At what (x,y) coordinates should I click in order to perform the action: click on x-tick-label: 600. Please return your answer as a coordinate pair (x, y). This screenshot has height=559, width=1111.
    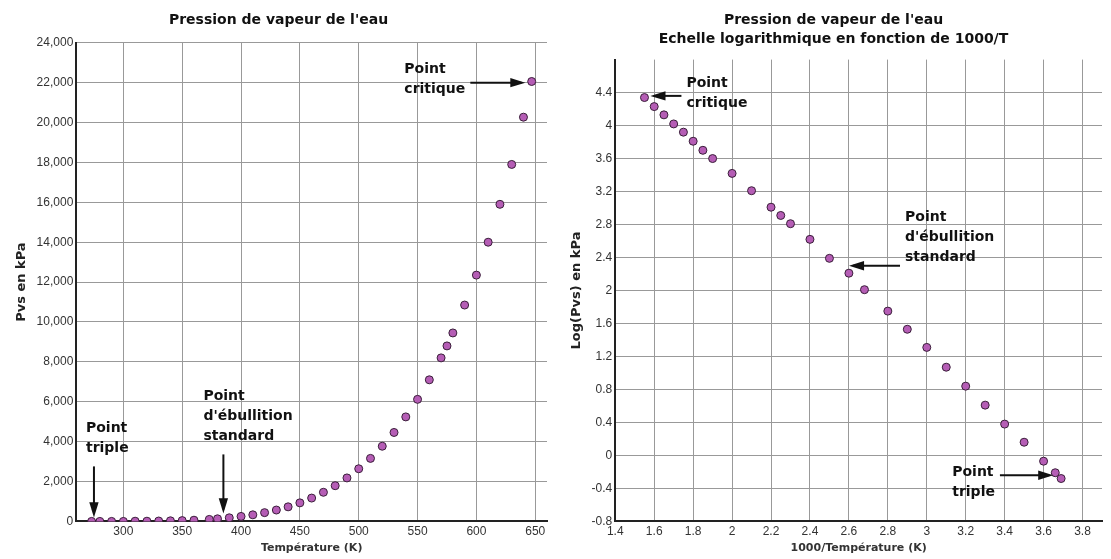
    Looking at the image, I should click on (476, 530).